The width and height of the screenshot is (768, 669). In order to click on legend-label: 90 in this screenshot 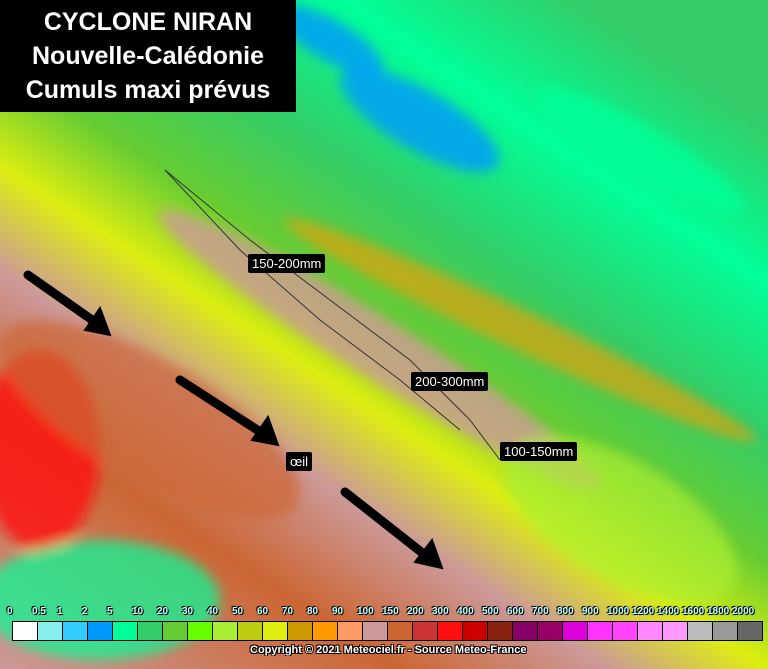, I will do `click(338, 611)`.